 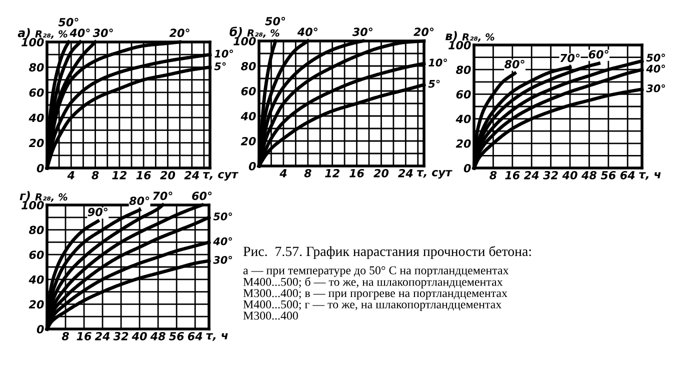 What do you see at coordinates (236, 32) in the screenshot?
I see `chart-title: б)` at bounding box center [236, 32].